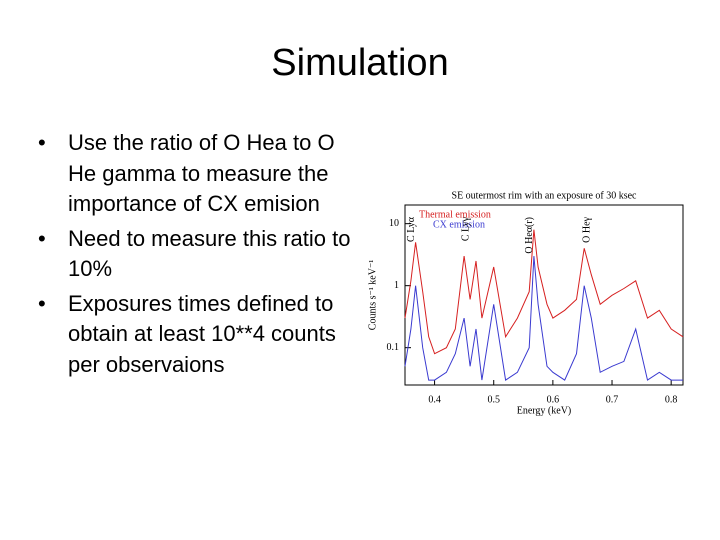  I want to click on legend-entry: Thermal emission, so click(455, 214).